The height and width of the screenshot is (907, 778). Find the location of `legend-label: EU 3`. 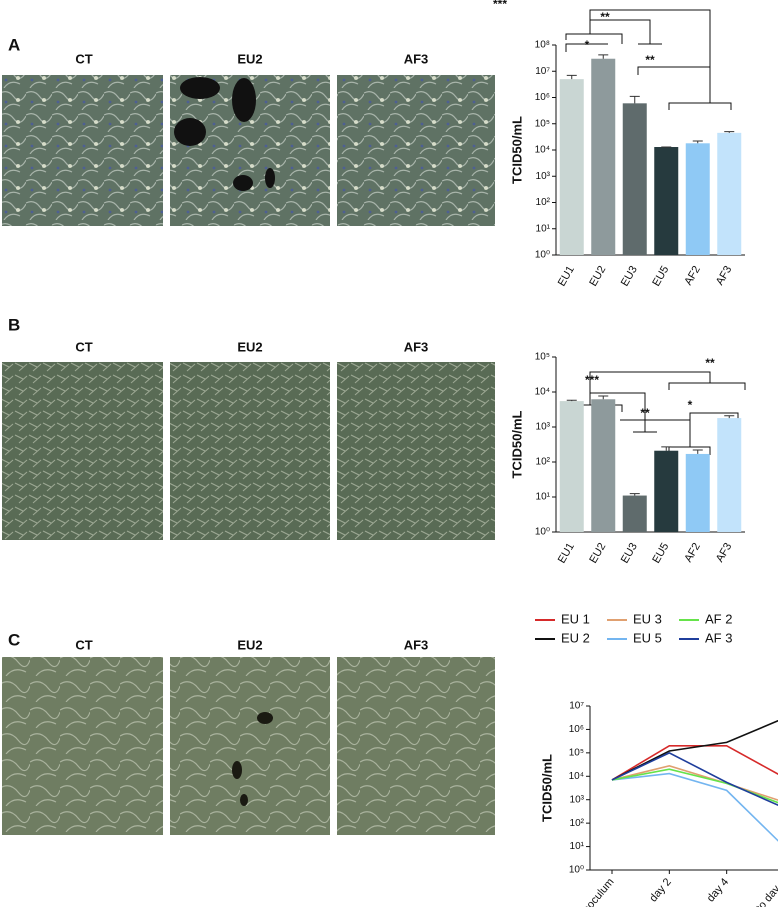

legend-label: EU 3 is located at coordinates (647, 618).